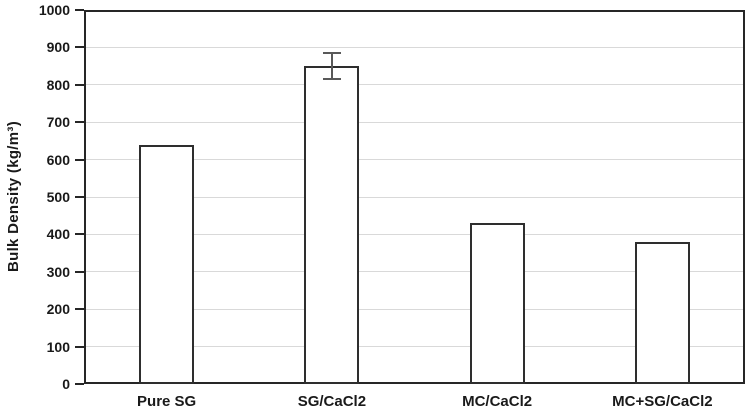 This screenshot has height=418, width=749. What do you see at coordinates (331, 66) in the screenshot?
I see `error-bar-line` at bounding box center [331, 66].